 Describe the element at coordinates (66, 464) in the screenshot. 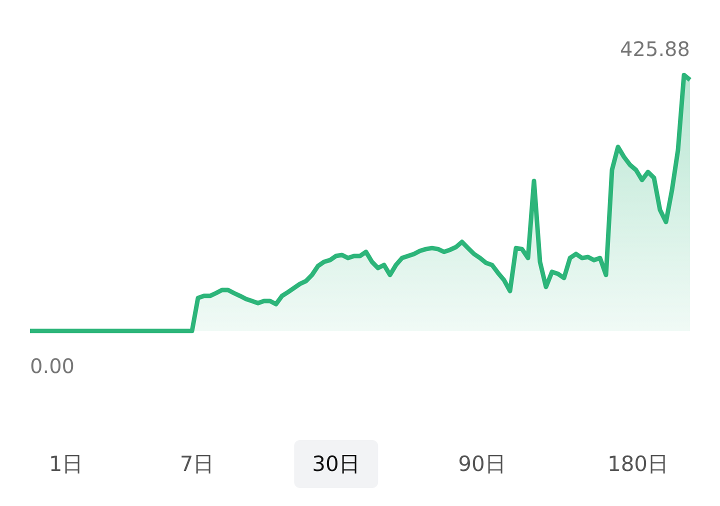

I see `text: 1日` at that location.